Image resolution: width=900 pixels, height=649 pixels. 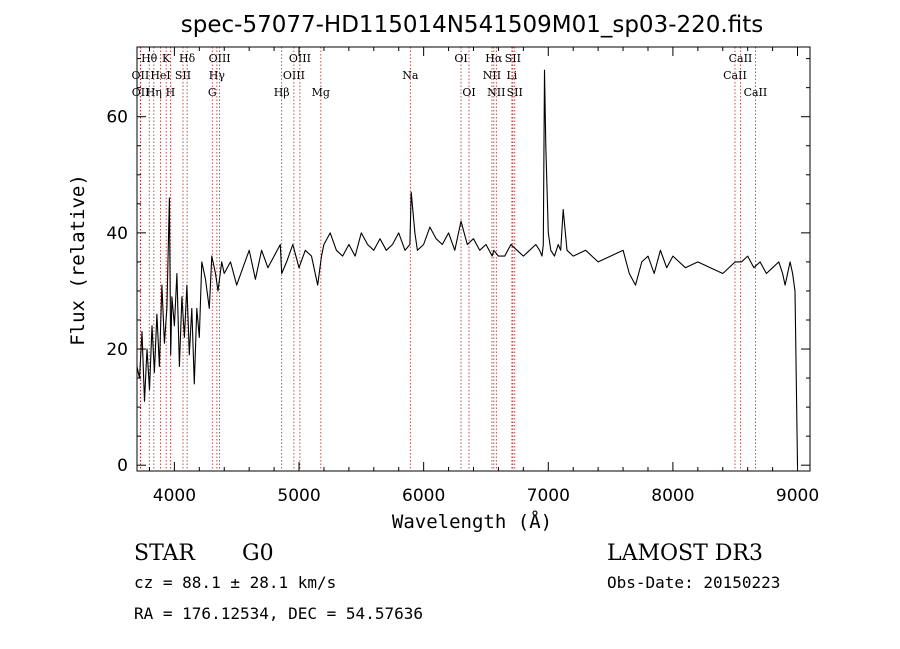 What do you see at coordinates (494, 58) in the screenshot?
I see `line-marker-label-20: Hα` at bounding box center [494, 58].